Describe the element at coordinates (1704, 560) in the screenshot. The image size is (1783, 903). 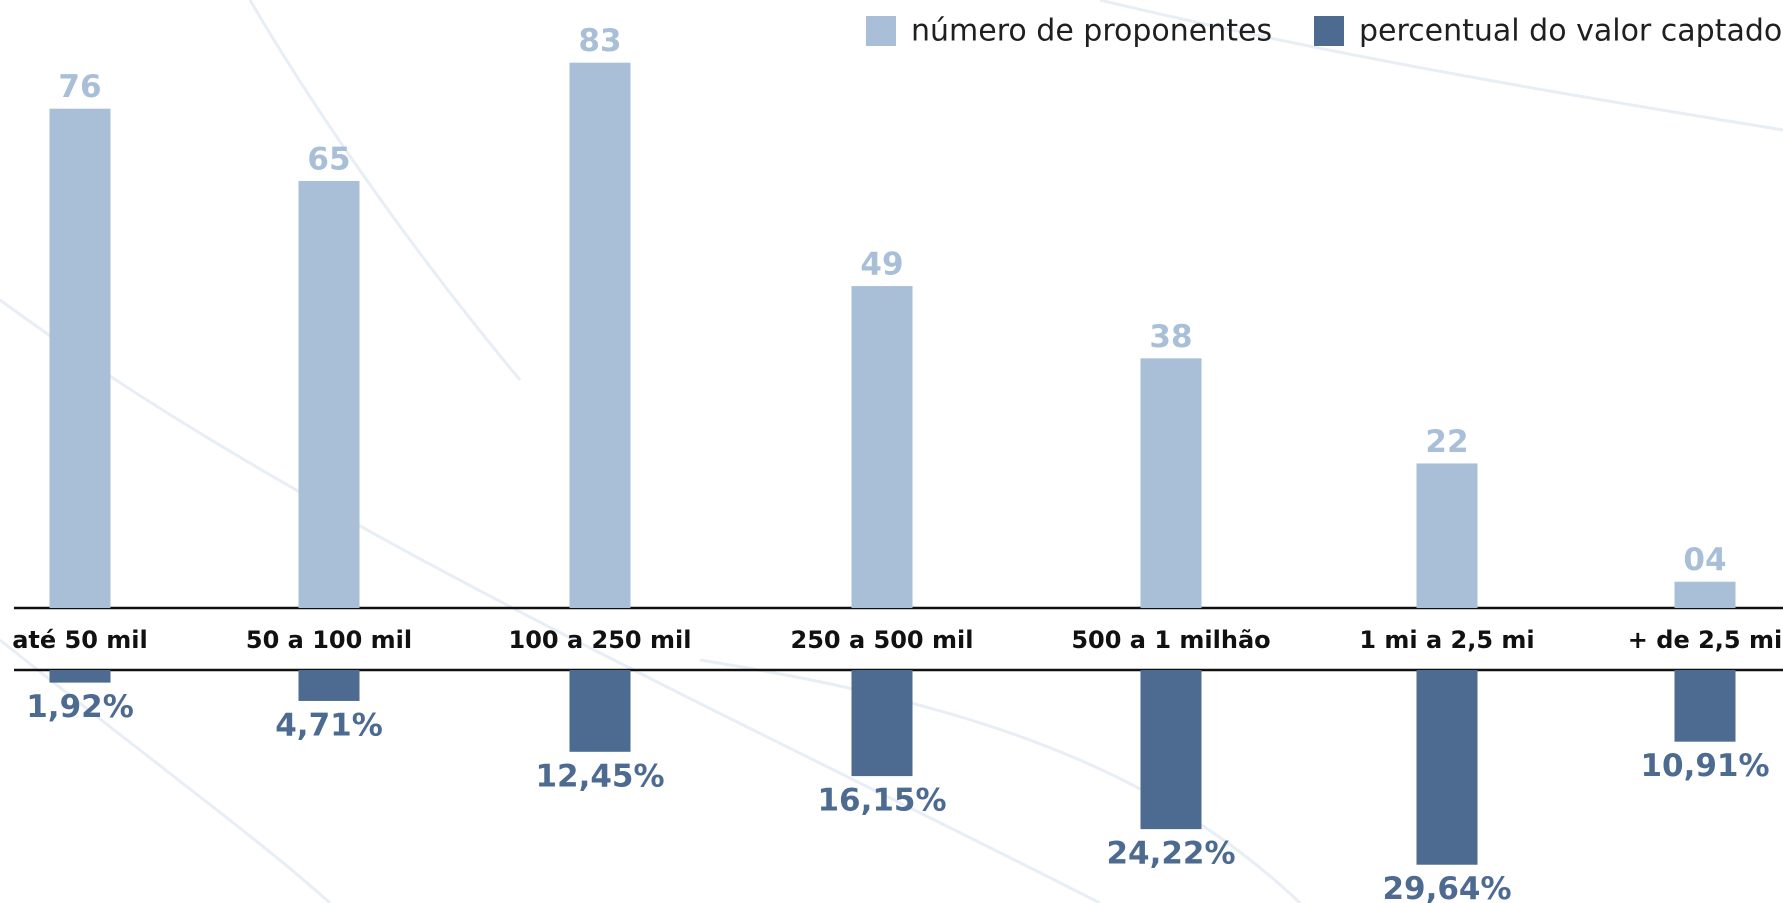
I see `value-label: 04` at that location.